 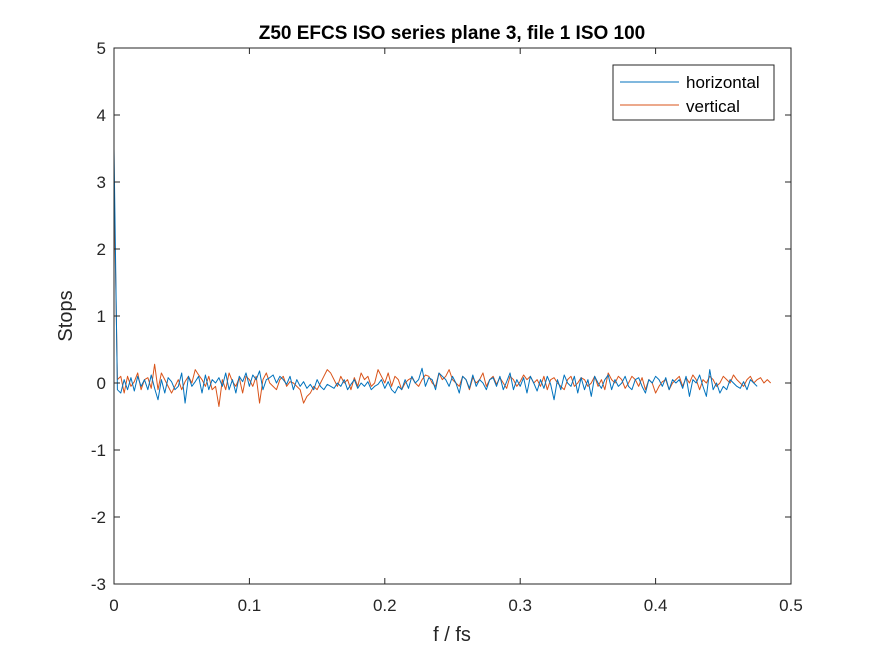 What do you see at coordinates (713, 106) in the screenshot?
I see `legend-label-vertical: vertical` at bounding box center [713, 106].